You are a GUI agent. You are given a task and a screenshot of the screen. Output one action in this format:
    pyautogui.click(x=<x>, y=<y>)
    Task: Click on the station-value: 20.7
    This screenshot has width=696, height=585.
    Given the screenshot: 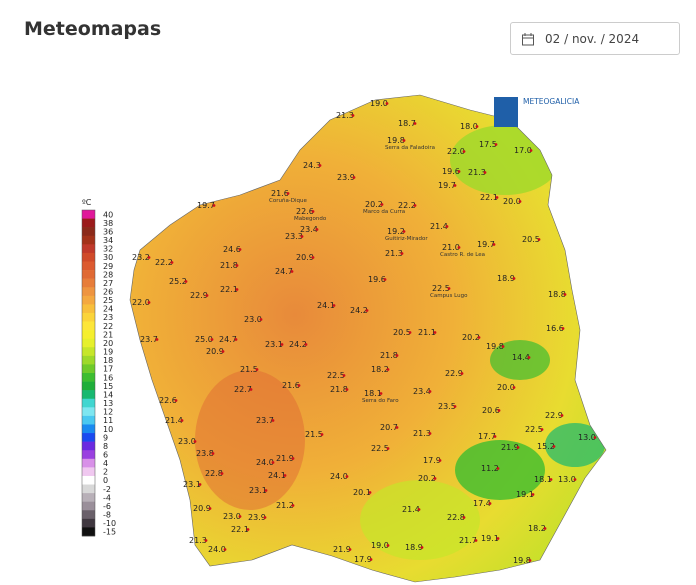 What is the action you would take?
    pyautogui.click(x=389, y=427)
    